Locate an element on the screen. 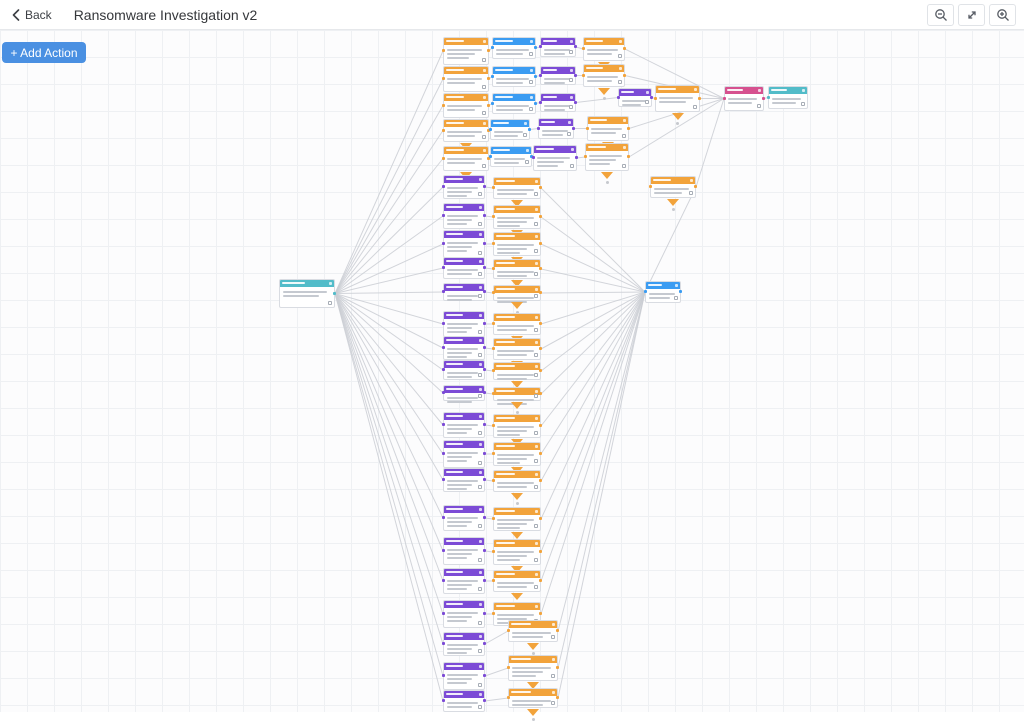 This screenshot has width=1024, height=721. flow-node-t5c is located at coordinates (555, 158).